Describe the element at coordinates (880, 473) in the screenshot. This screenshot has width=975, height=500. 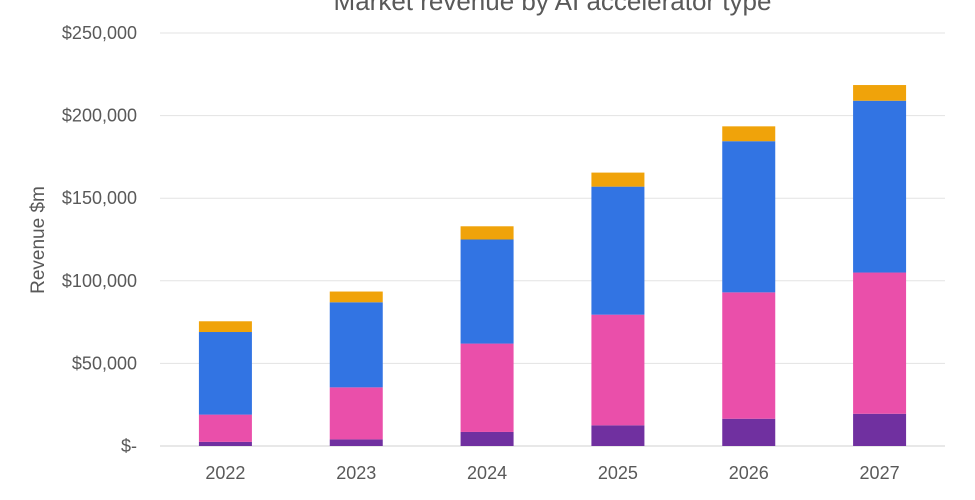
I see `x-tick-label: 2027` at that location.